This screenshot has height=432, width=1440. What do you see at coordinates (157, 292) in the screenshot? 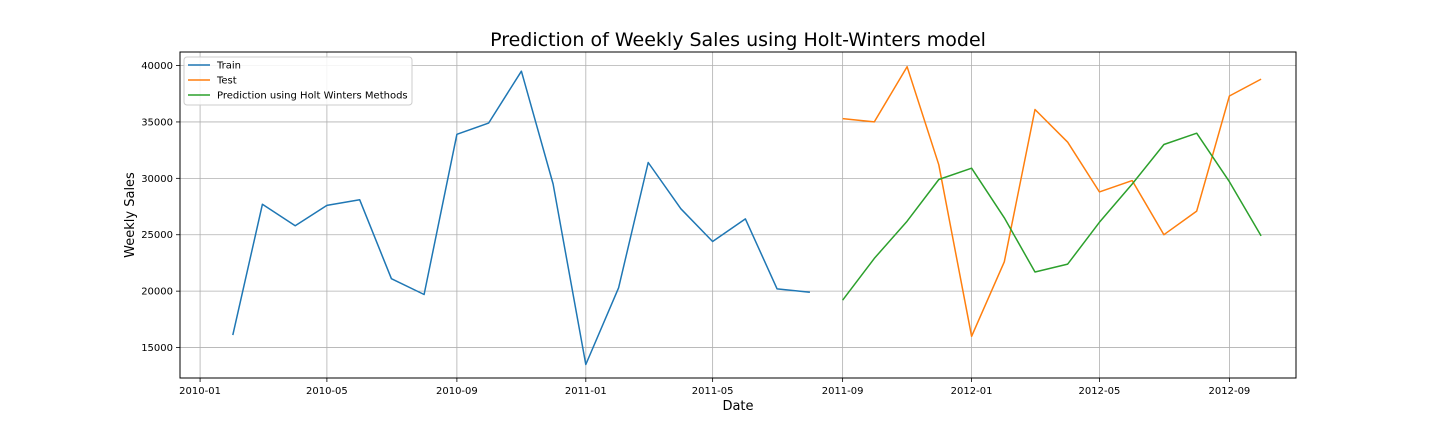
I see `y-tick-label: 20000` at bounding box center [157, 292].